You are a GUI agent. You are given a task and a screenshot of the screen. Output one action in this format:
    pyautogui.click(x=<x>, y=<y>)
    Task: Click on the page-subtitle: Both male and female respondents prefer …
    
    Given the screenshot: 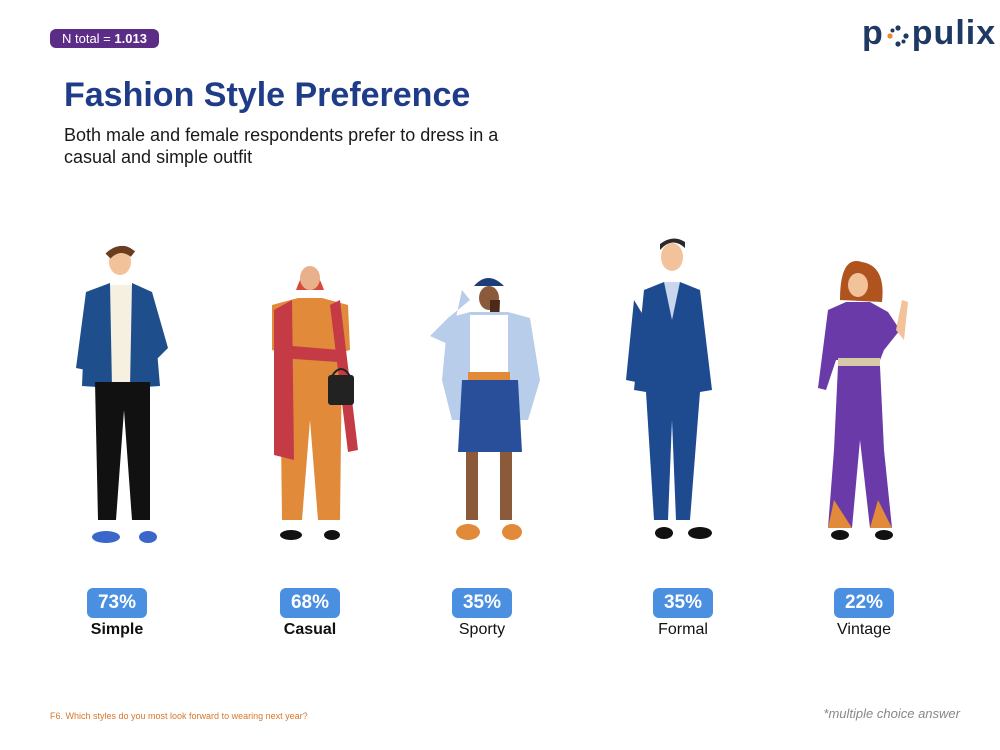 What is the action you would take?
    pyautogui.click(x=281, y=146)
    